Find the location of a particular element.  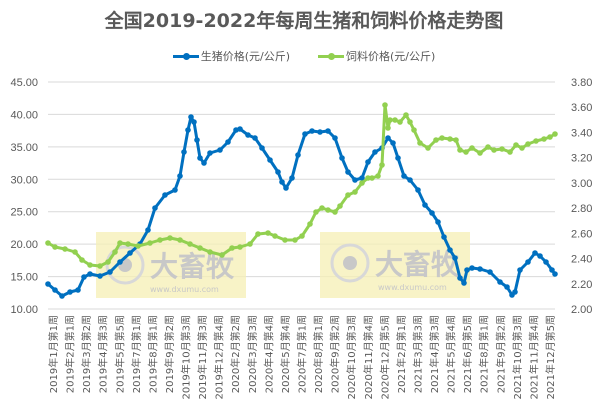

x-tick-label: 2020年11月第4周 is located at coordinates (368, 357).